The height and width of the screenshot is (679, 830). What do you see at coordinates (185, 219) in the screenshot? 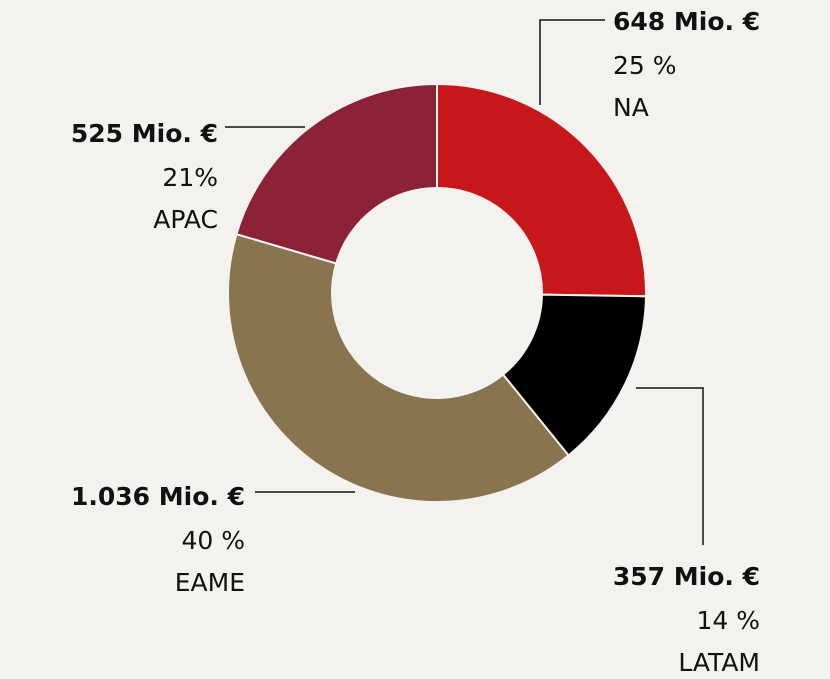
I see `category-label: APAC` at bounding box center [185, 219].